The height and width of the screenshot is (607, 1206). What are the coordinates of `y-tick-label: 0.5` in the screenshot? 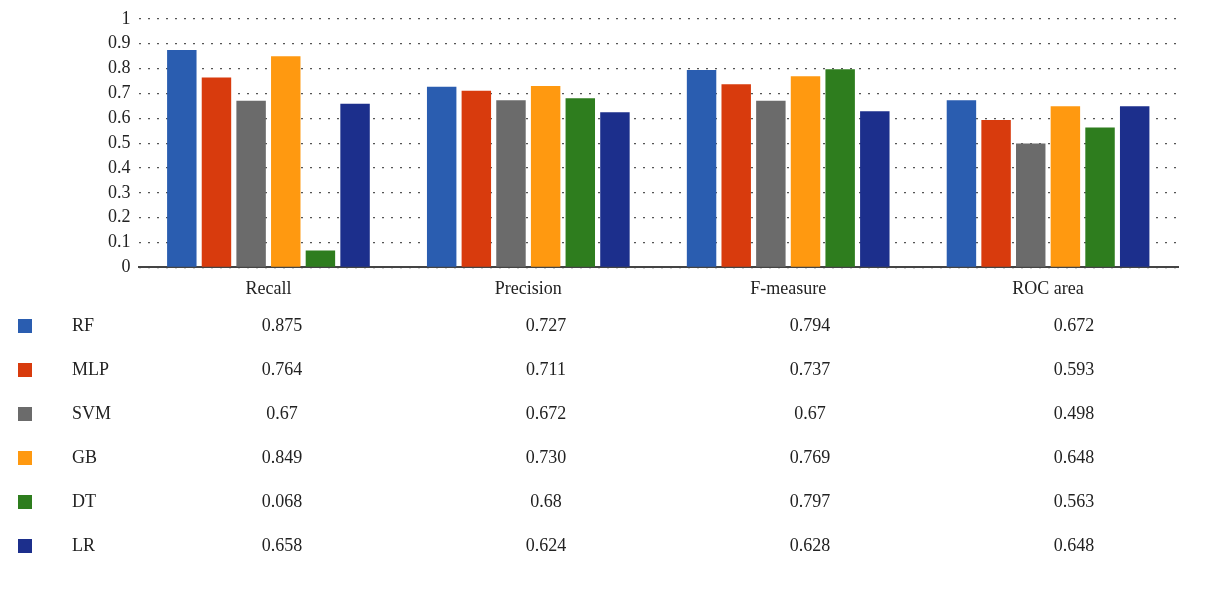 It's located at (119, 141).